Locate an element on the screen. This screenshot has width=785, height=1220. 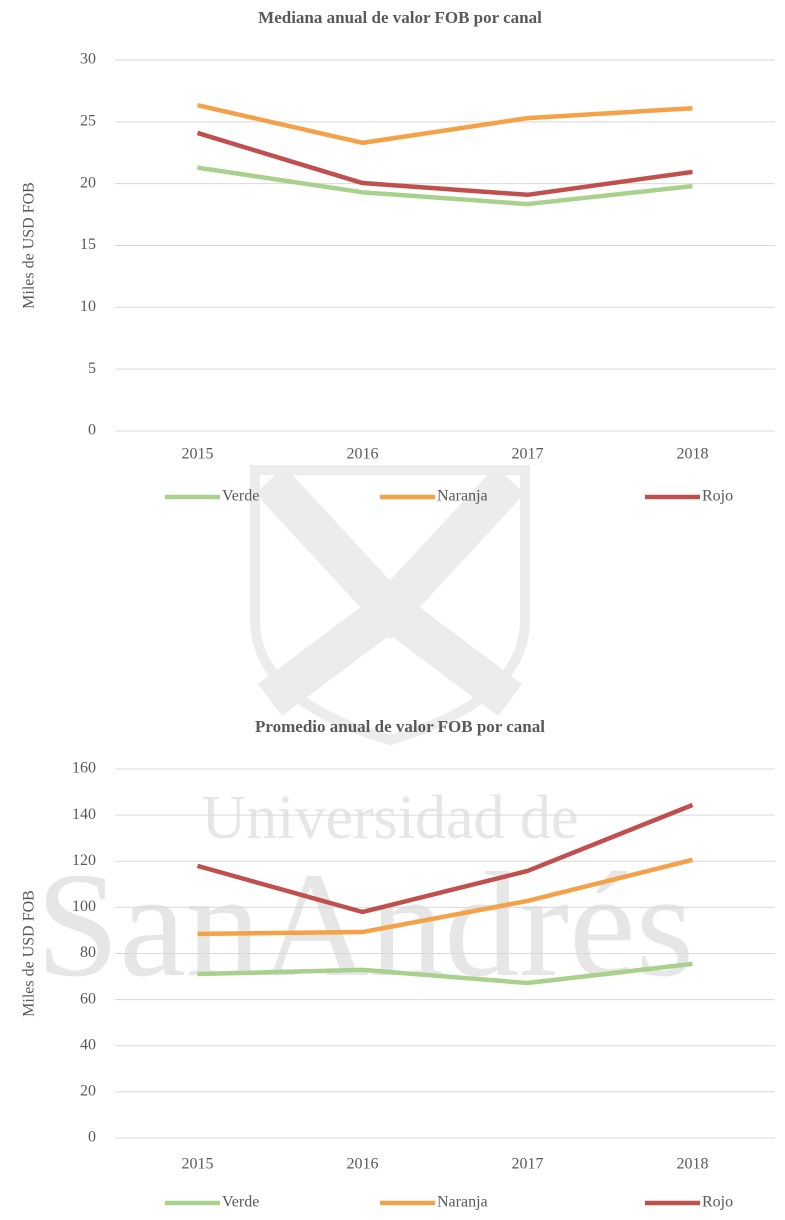
crest is located at coordinates (390, 605).